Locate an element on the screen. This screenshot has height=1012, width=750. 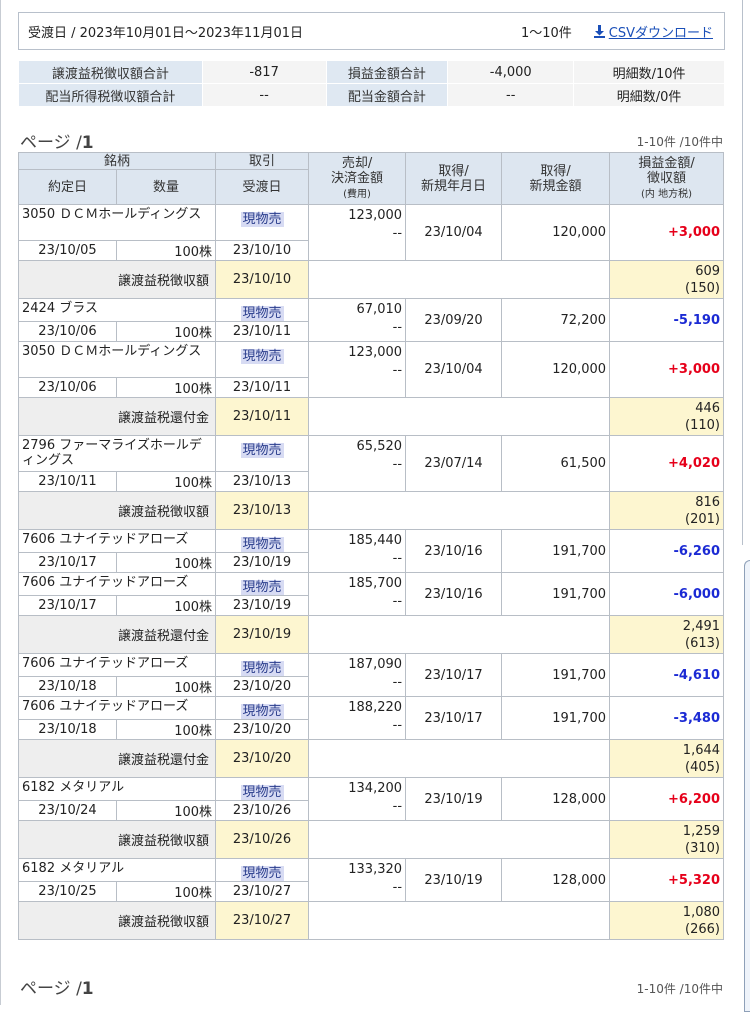
tax-amount-cell: 1,644 (405) is located at coordinates (667, 758).